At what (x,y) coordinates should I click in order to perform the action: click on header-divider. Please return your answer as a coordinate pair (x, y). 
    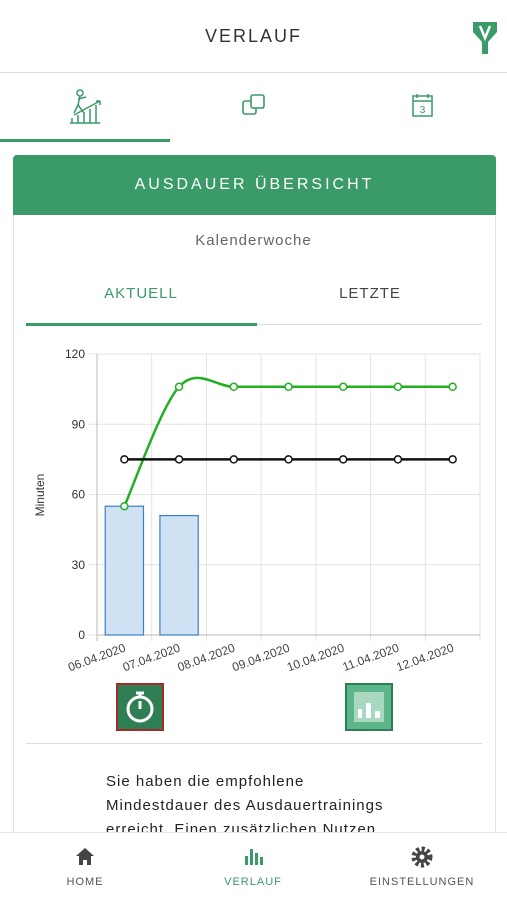
    Looking at the image, I should click on (253, 72).